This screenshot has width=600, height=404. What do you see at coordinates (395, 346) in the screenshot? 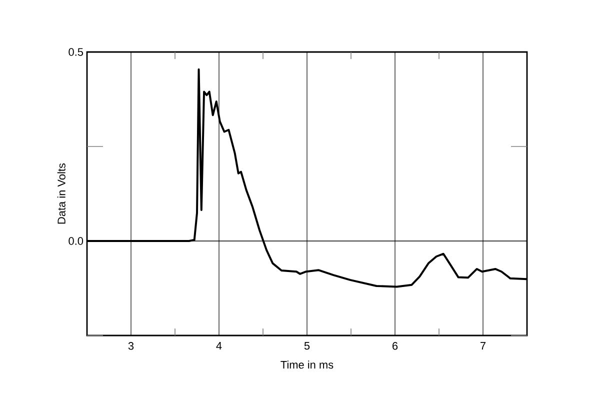
I see `x-tick-label: 6` at bounding box center [395, 346].